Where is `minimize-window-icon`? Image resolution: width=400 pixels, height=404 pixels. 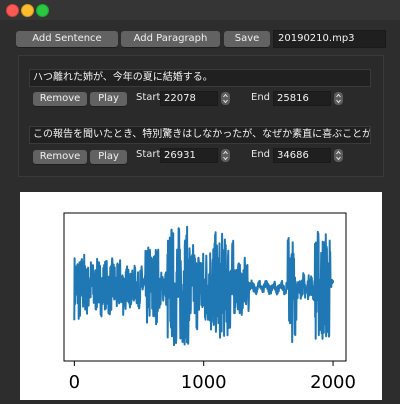 minimize-window-icon is located at coordinates (27, 10).